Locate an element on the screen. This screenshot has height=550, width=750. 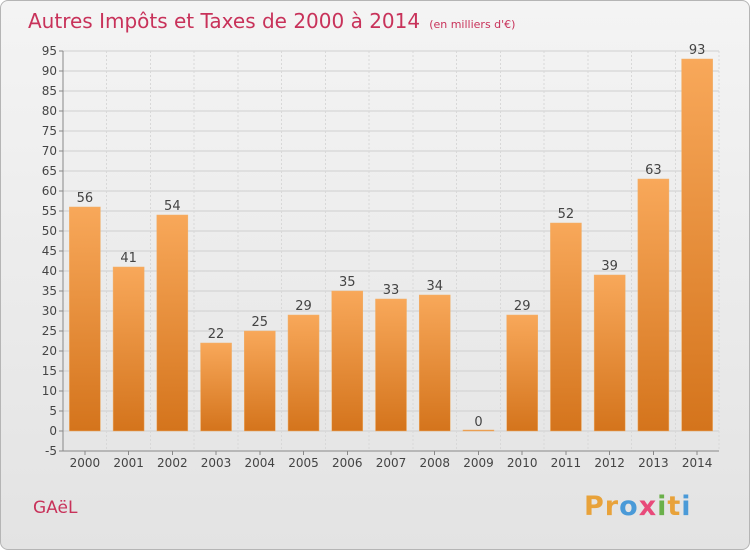
data-label: 41 is located at coordinates (128, 258).